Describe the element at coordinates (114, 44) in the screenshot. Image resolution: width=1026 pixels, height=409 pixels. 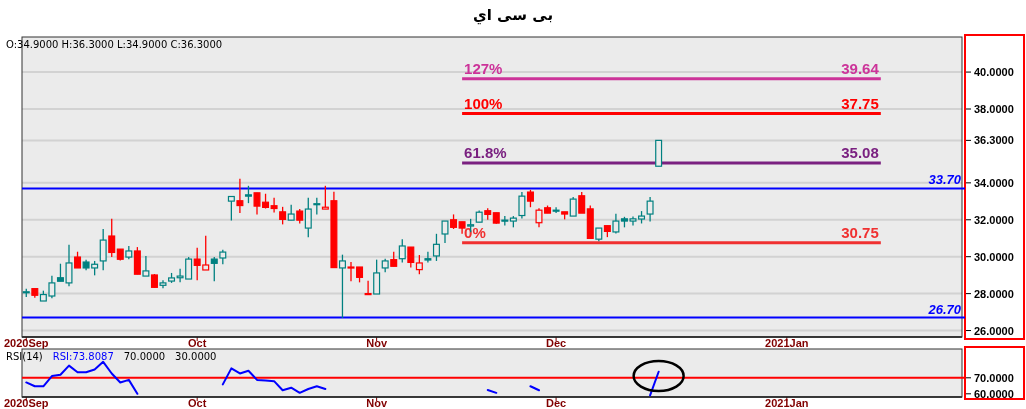
I see `annotation: O:34.9000 H:36.3000 L:34.9000 C:36.3000` at that location.